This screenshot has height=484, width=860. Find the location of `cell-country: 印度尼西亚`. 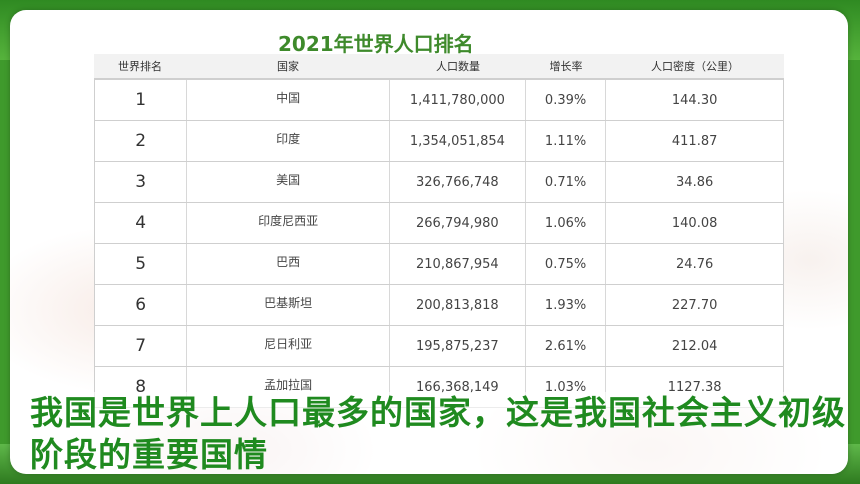

cell-country: 印度尼西亚 is located at coordinates (288, 223).